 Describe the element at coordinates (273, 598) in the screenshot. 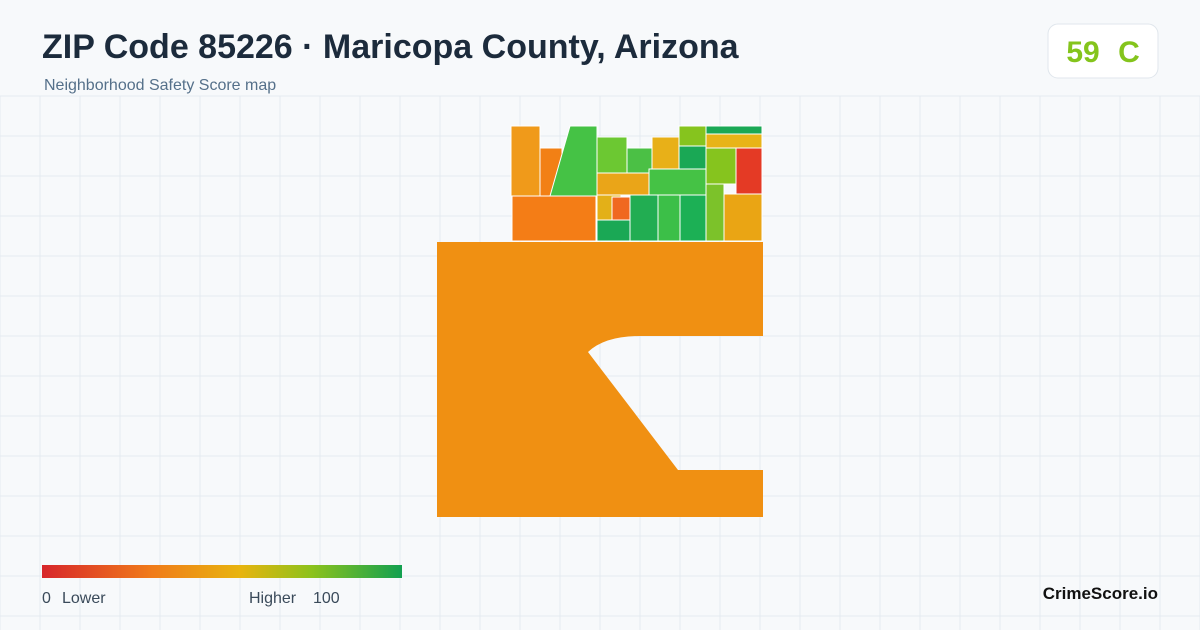

I see `legend-max-label: Higher` at that location.